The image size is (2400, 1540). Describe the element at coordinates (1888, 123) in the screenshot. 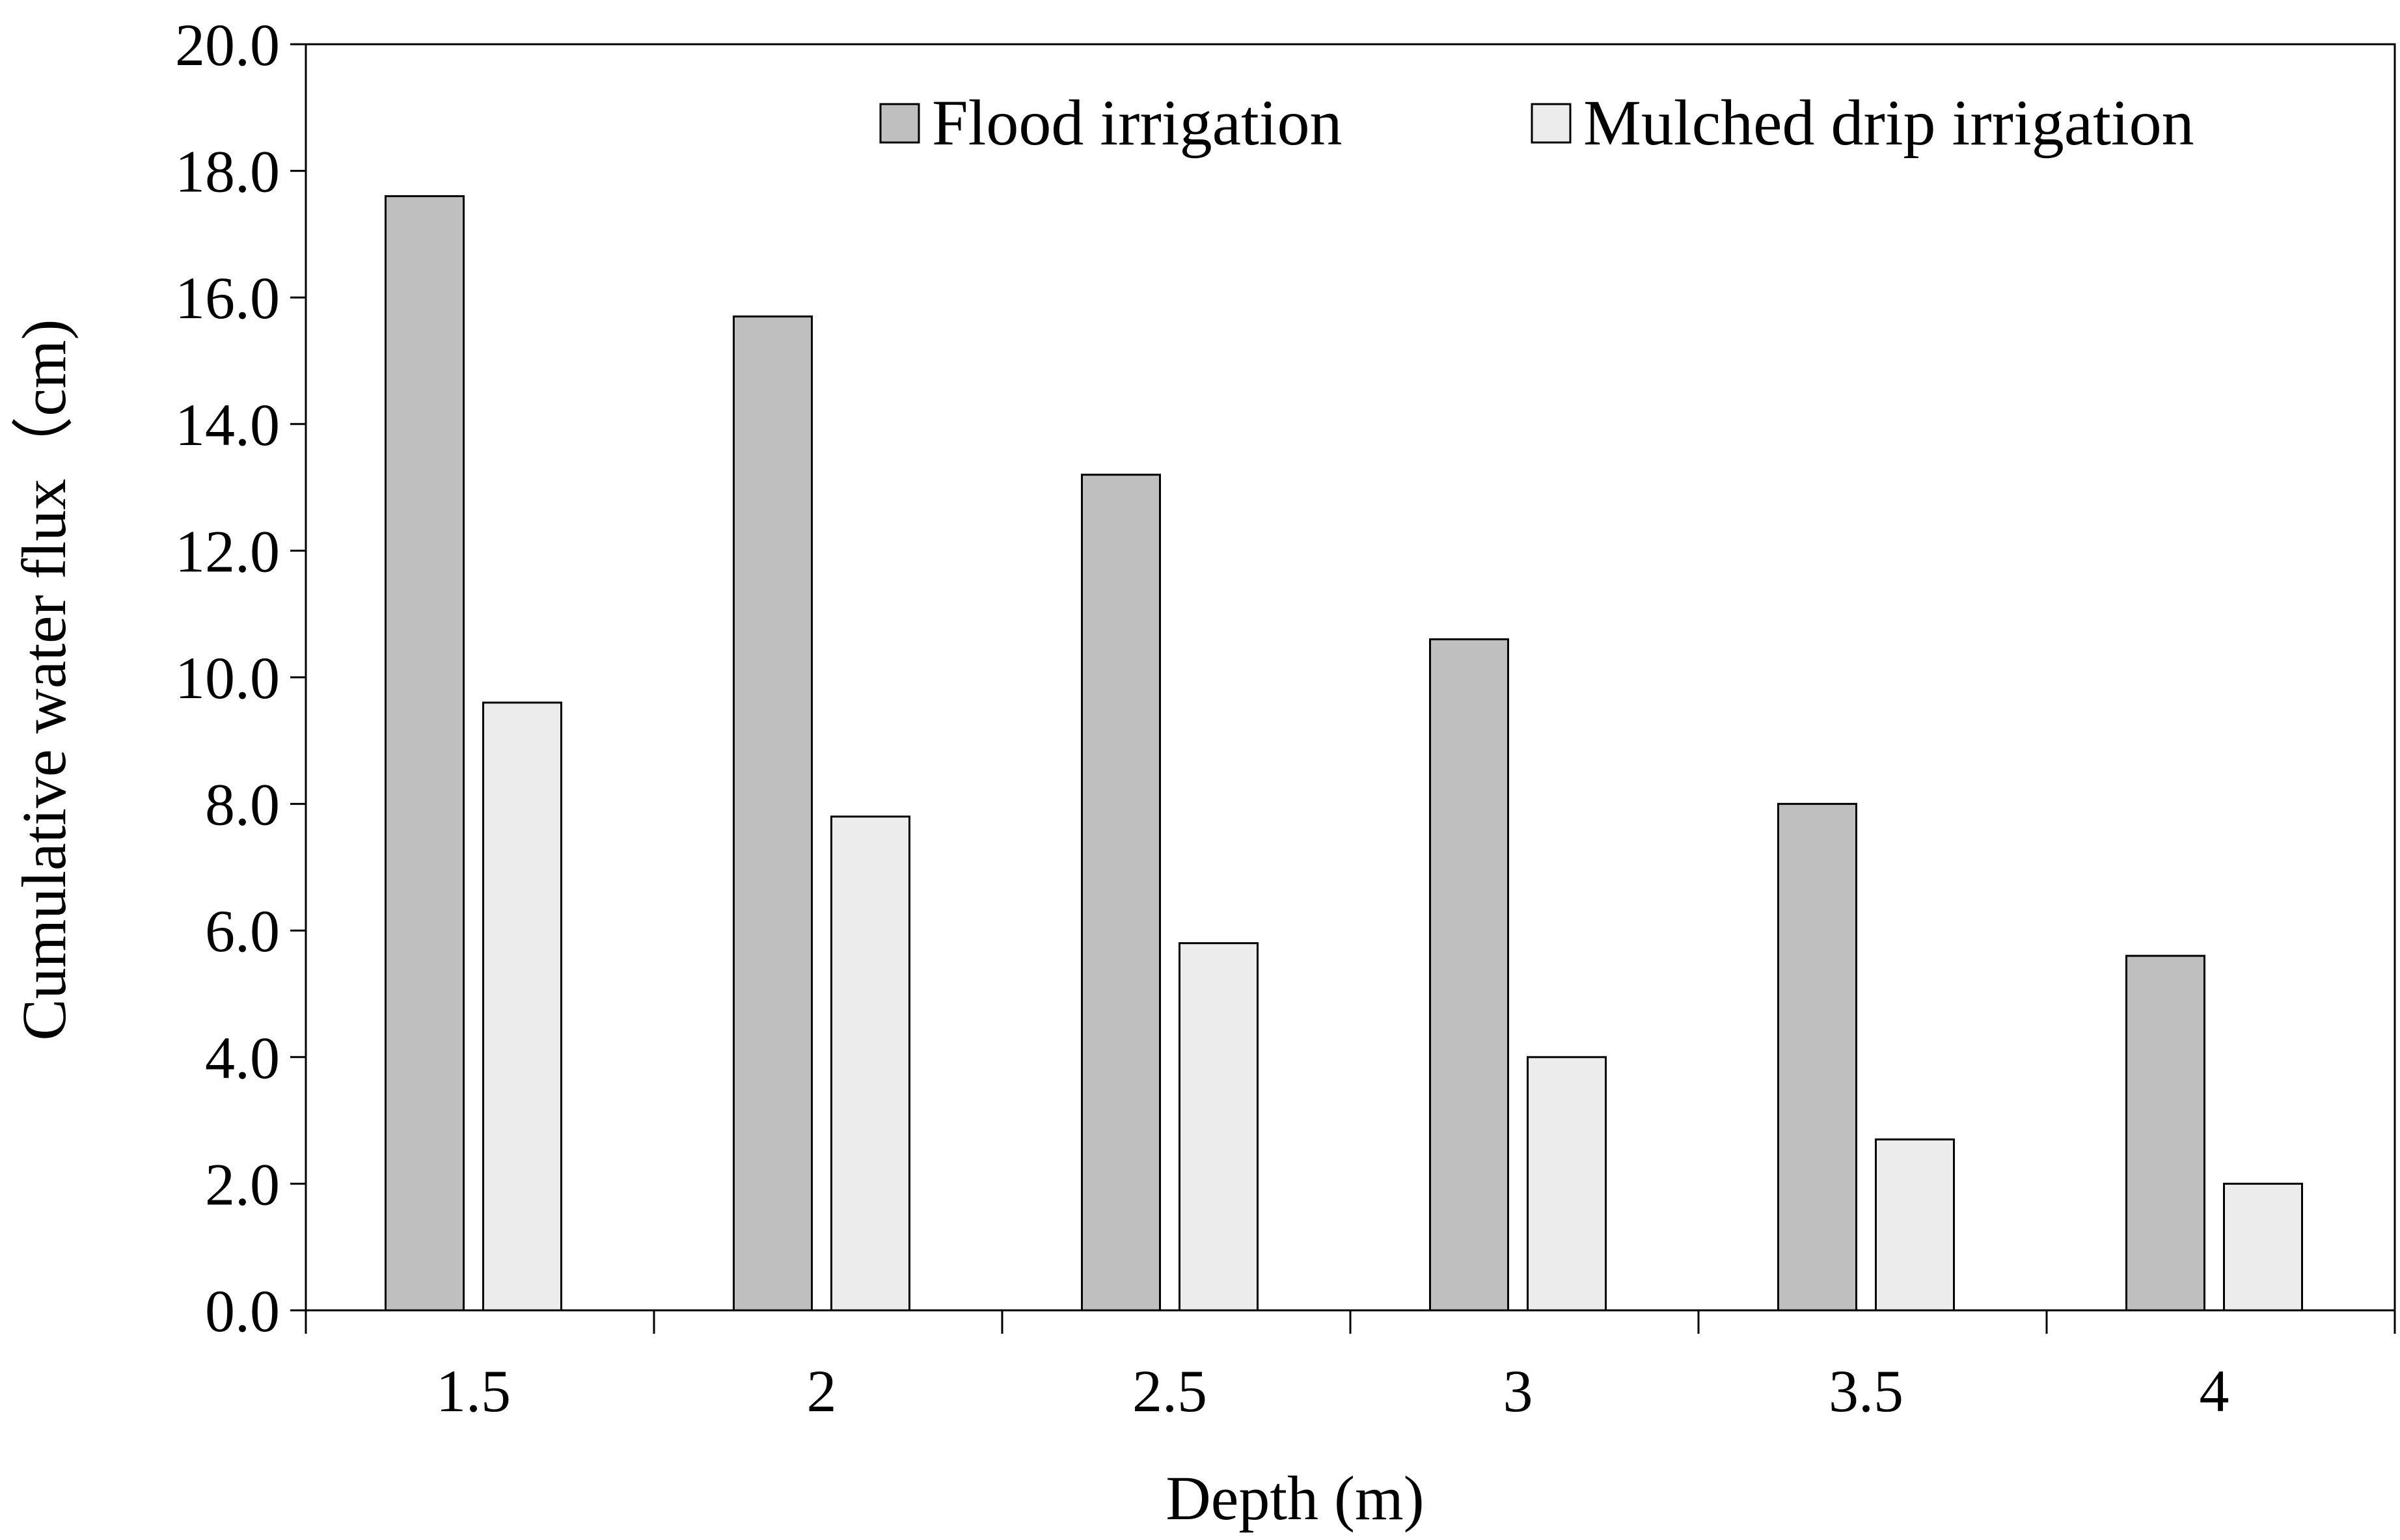

I see `legend-label-mulched-drip-irrigation: Mulched drip irrigation` at that location.